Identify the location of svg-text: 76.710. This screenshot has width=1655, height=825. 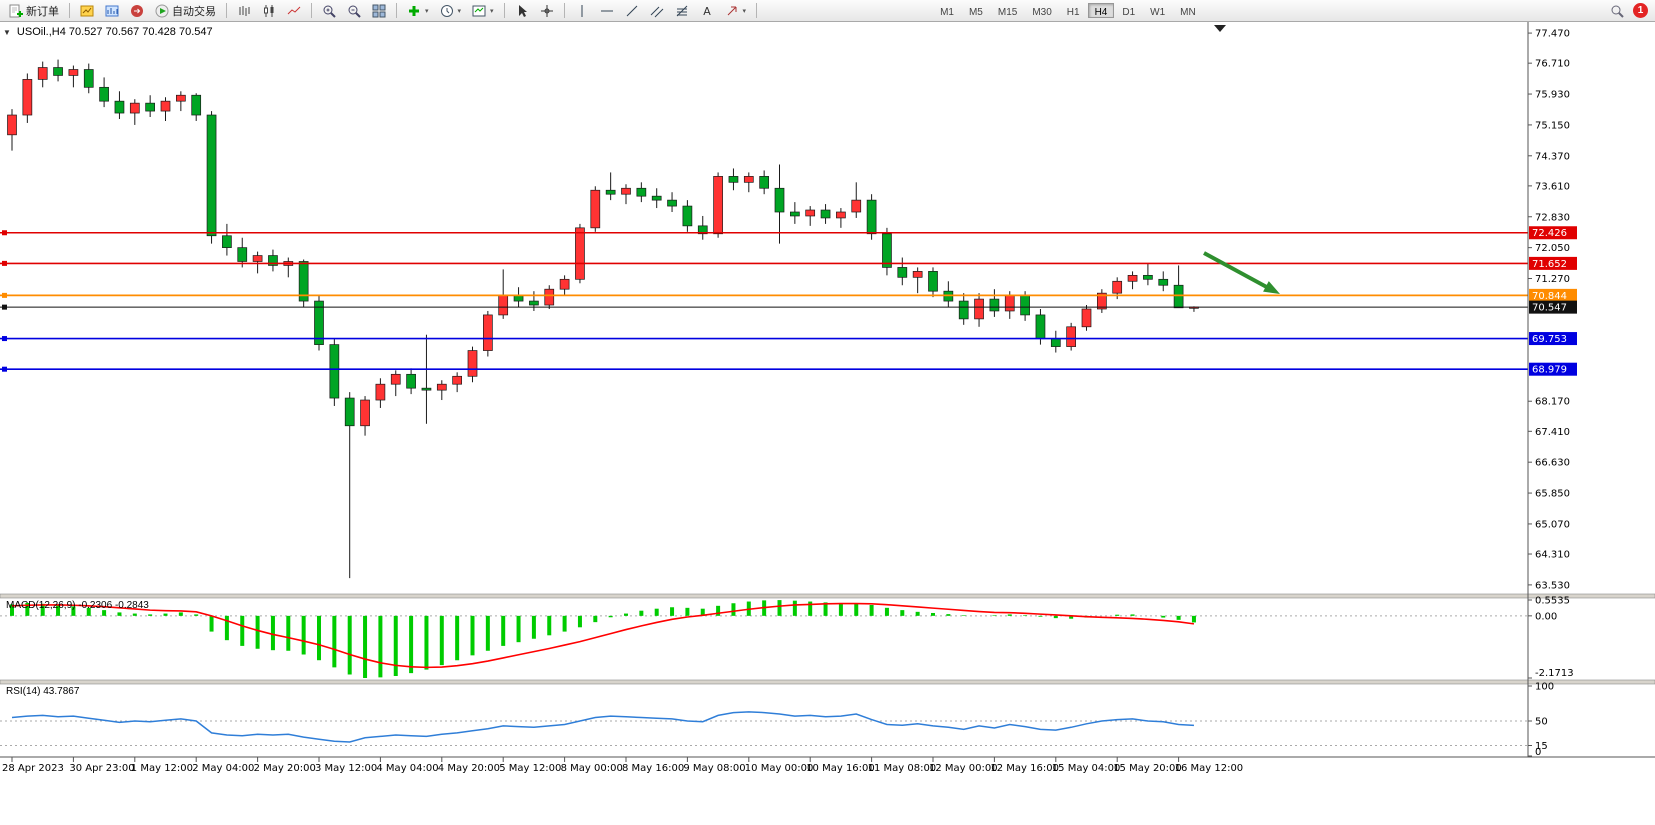
(1552, 64).